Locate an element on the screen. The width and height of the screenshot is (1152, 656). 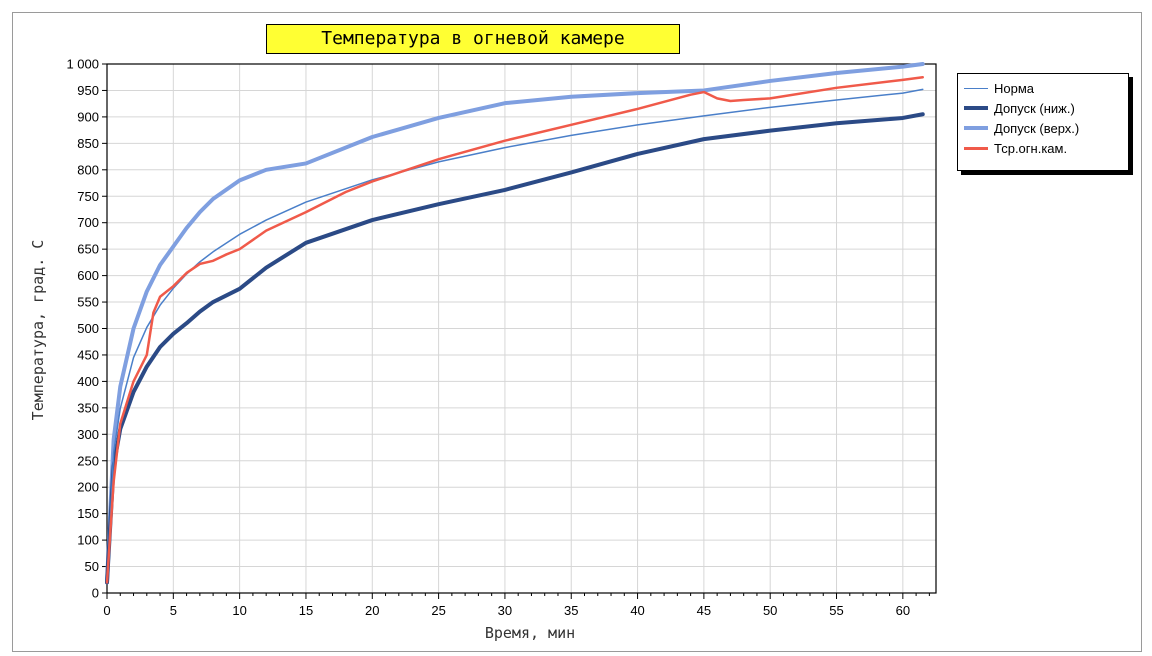
x-tick-label: 10 is located at coordinates (239, 610).